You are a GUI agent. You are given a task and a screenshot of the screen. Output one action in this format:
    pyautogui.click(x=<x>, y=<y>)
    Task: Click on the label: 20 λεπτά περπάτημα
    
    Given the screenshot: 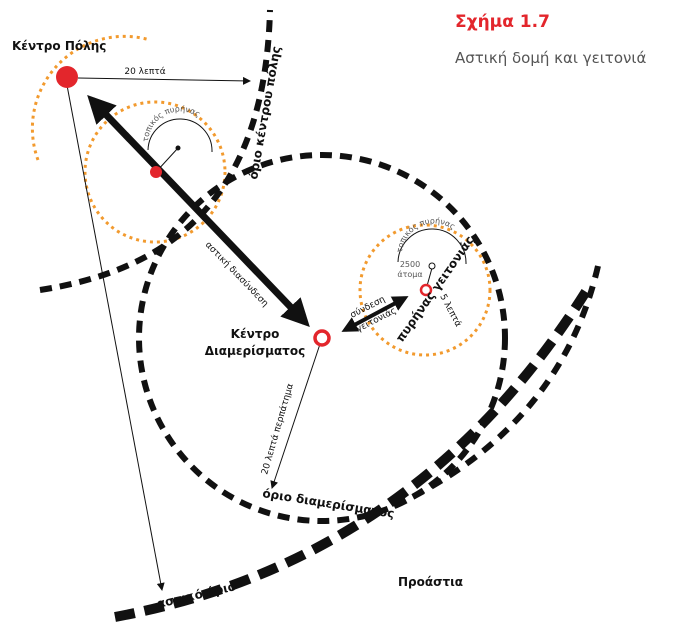 What is the action you would take?
    pyautogui.click(x=278, y=428)
    